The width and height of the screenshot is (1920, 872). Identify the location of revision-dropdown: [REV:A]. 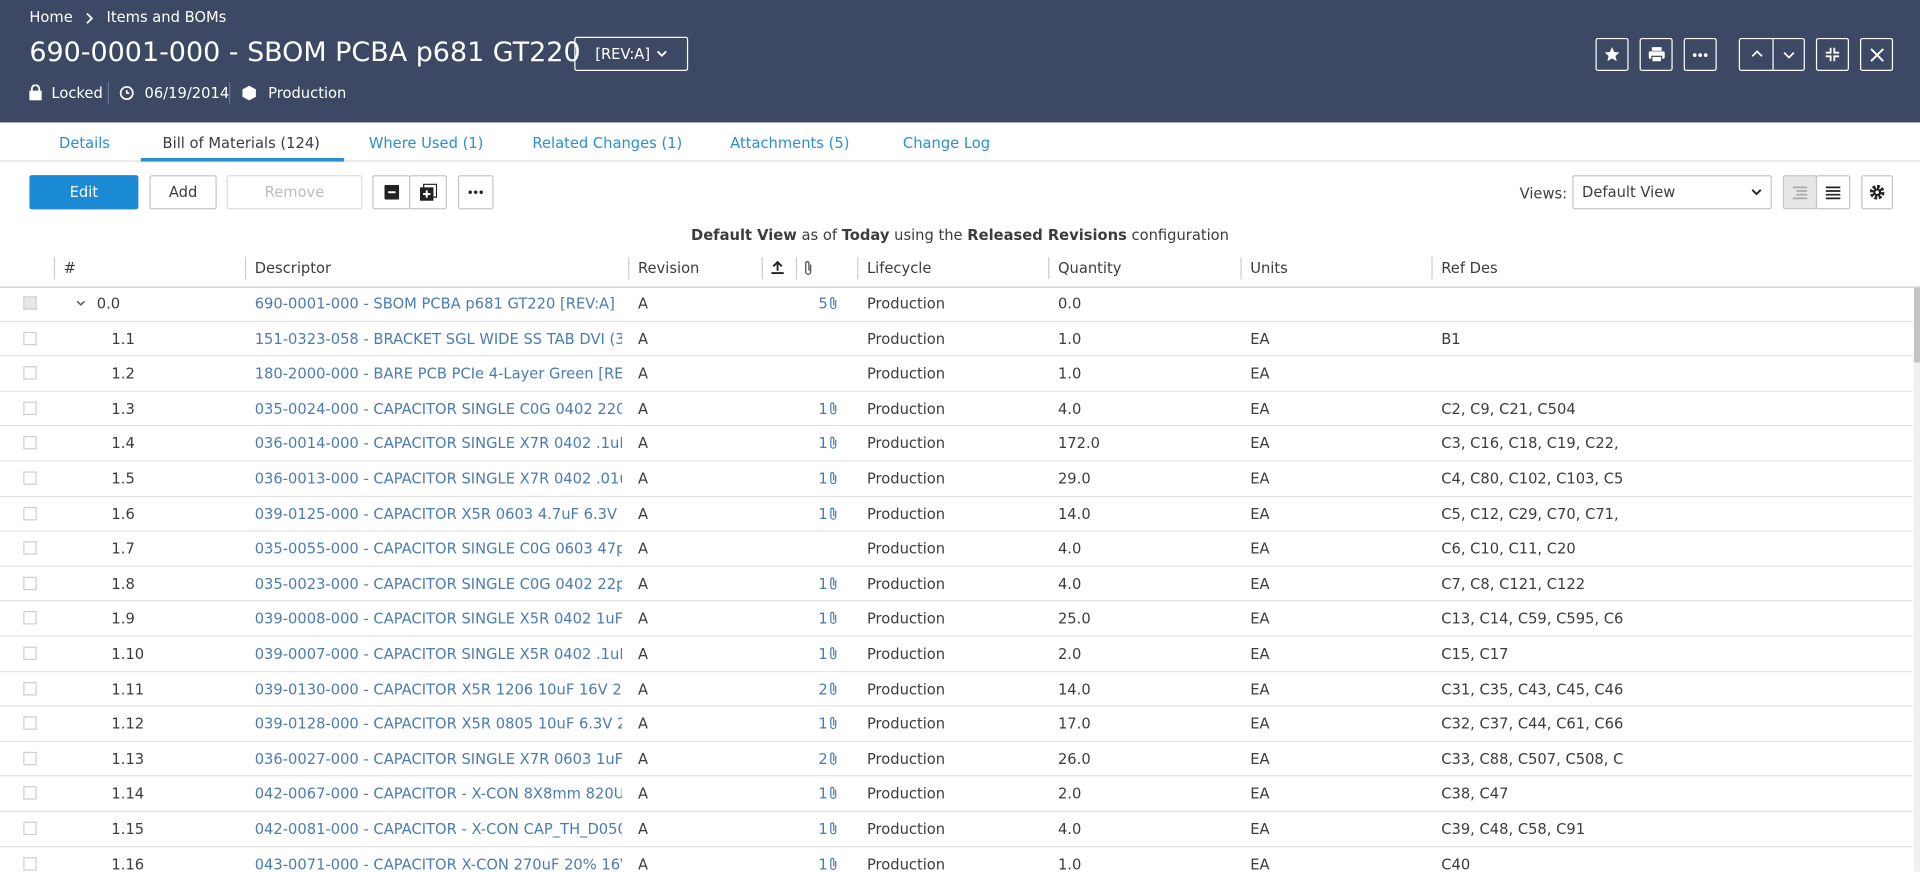
(631, 54).